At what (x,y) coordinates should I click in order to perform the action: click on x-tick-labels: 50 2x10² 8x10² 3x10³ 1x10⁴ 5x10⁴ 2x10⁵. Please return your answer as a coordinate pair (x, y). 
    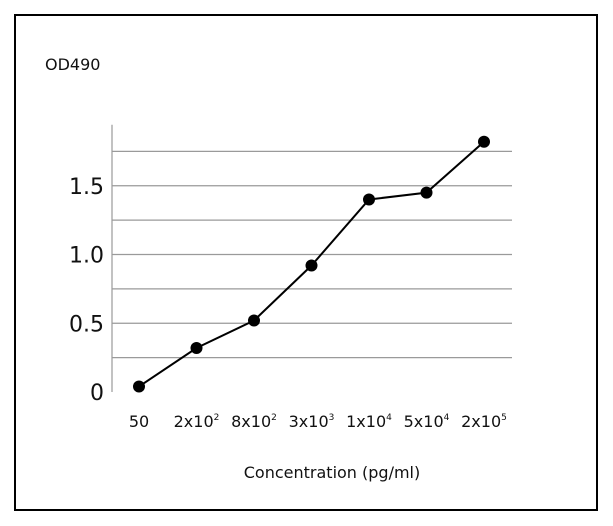
    Looking at the image, I should click on (318, 421).